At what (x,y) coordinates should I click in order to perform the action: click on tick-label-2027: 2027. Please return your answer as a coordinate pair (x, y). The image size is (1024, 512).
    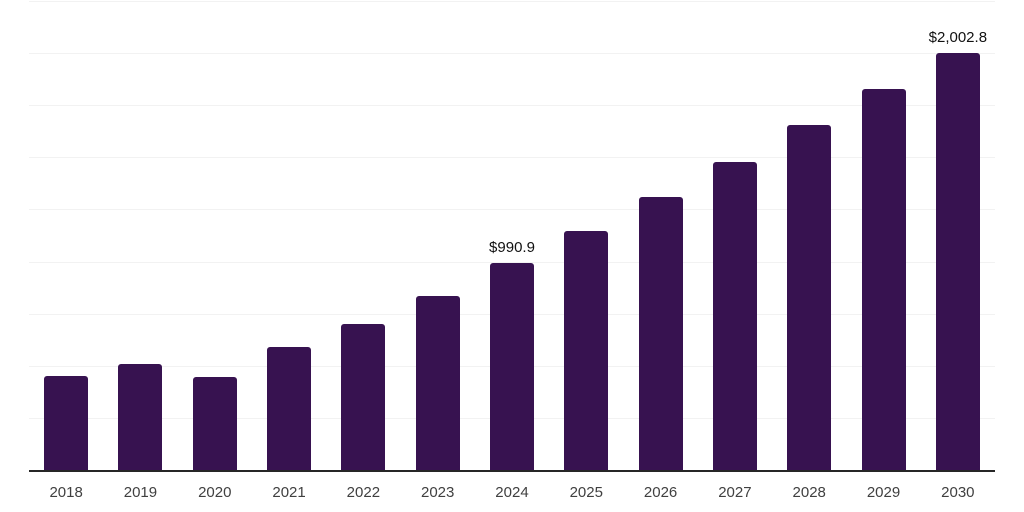
    Looking at the image, I should click on (735, 492).